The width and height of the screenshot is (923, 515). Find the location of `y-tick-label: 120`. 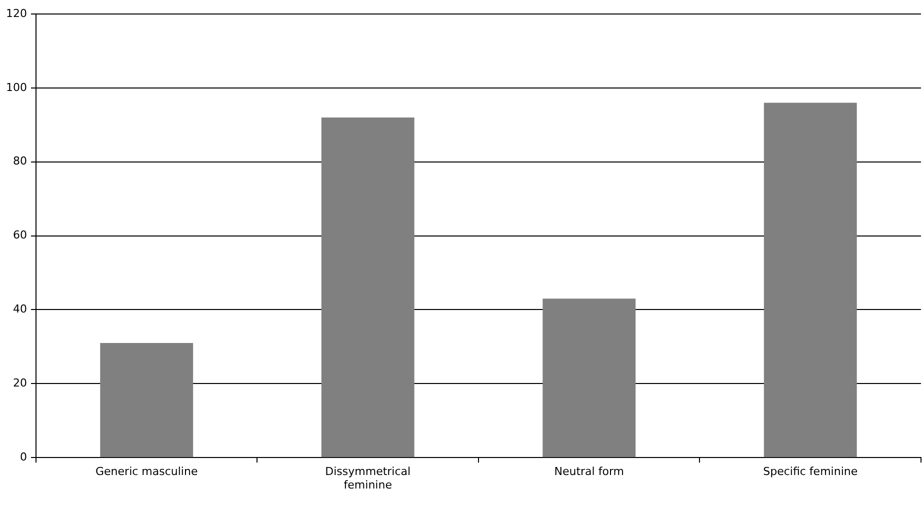

y-tick-label: 120 is located at coordinates (16, 13).